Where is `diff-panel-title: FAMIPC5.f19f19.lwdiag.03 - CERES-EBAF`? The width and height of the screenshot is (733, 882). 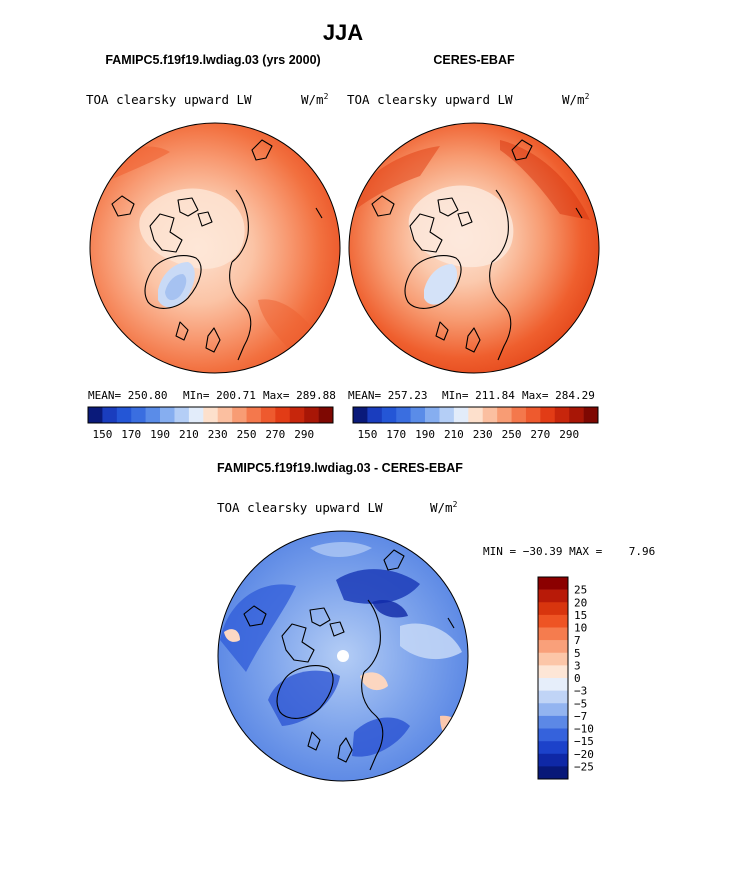
diff-panel-title: FAMIPC5.f19f19.lwdiag.03 - CERES-EBAF is located at coordinates (340, 468).